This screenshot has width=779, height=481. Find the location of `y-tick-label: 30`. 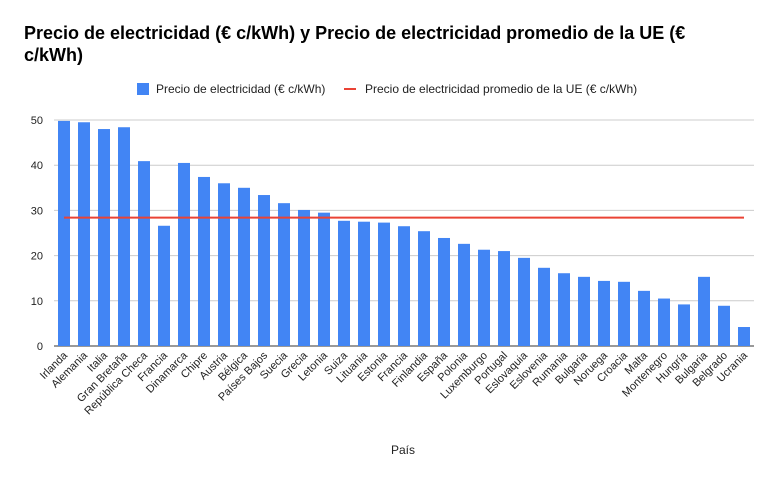

y-tick-label: 30 is located at coordinates (37, 211).